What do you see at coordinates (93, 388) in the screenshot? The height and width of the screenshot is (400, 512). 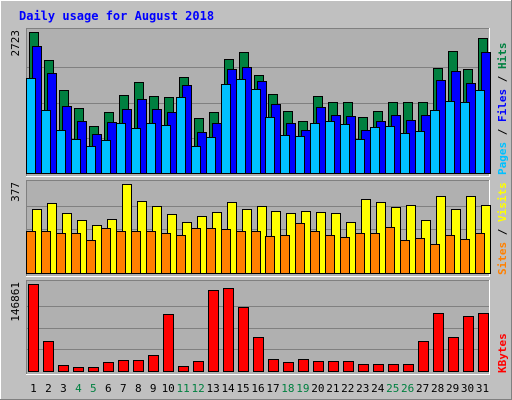 I see `x-tick-label-day-5: 5` at bounding box center [93, 388].